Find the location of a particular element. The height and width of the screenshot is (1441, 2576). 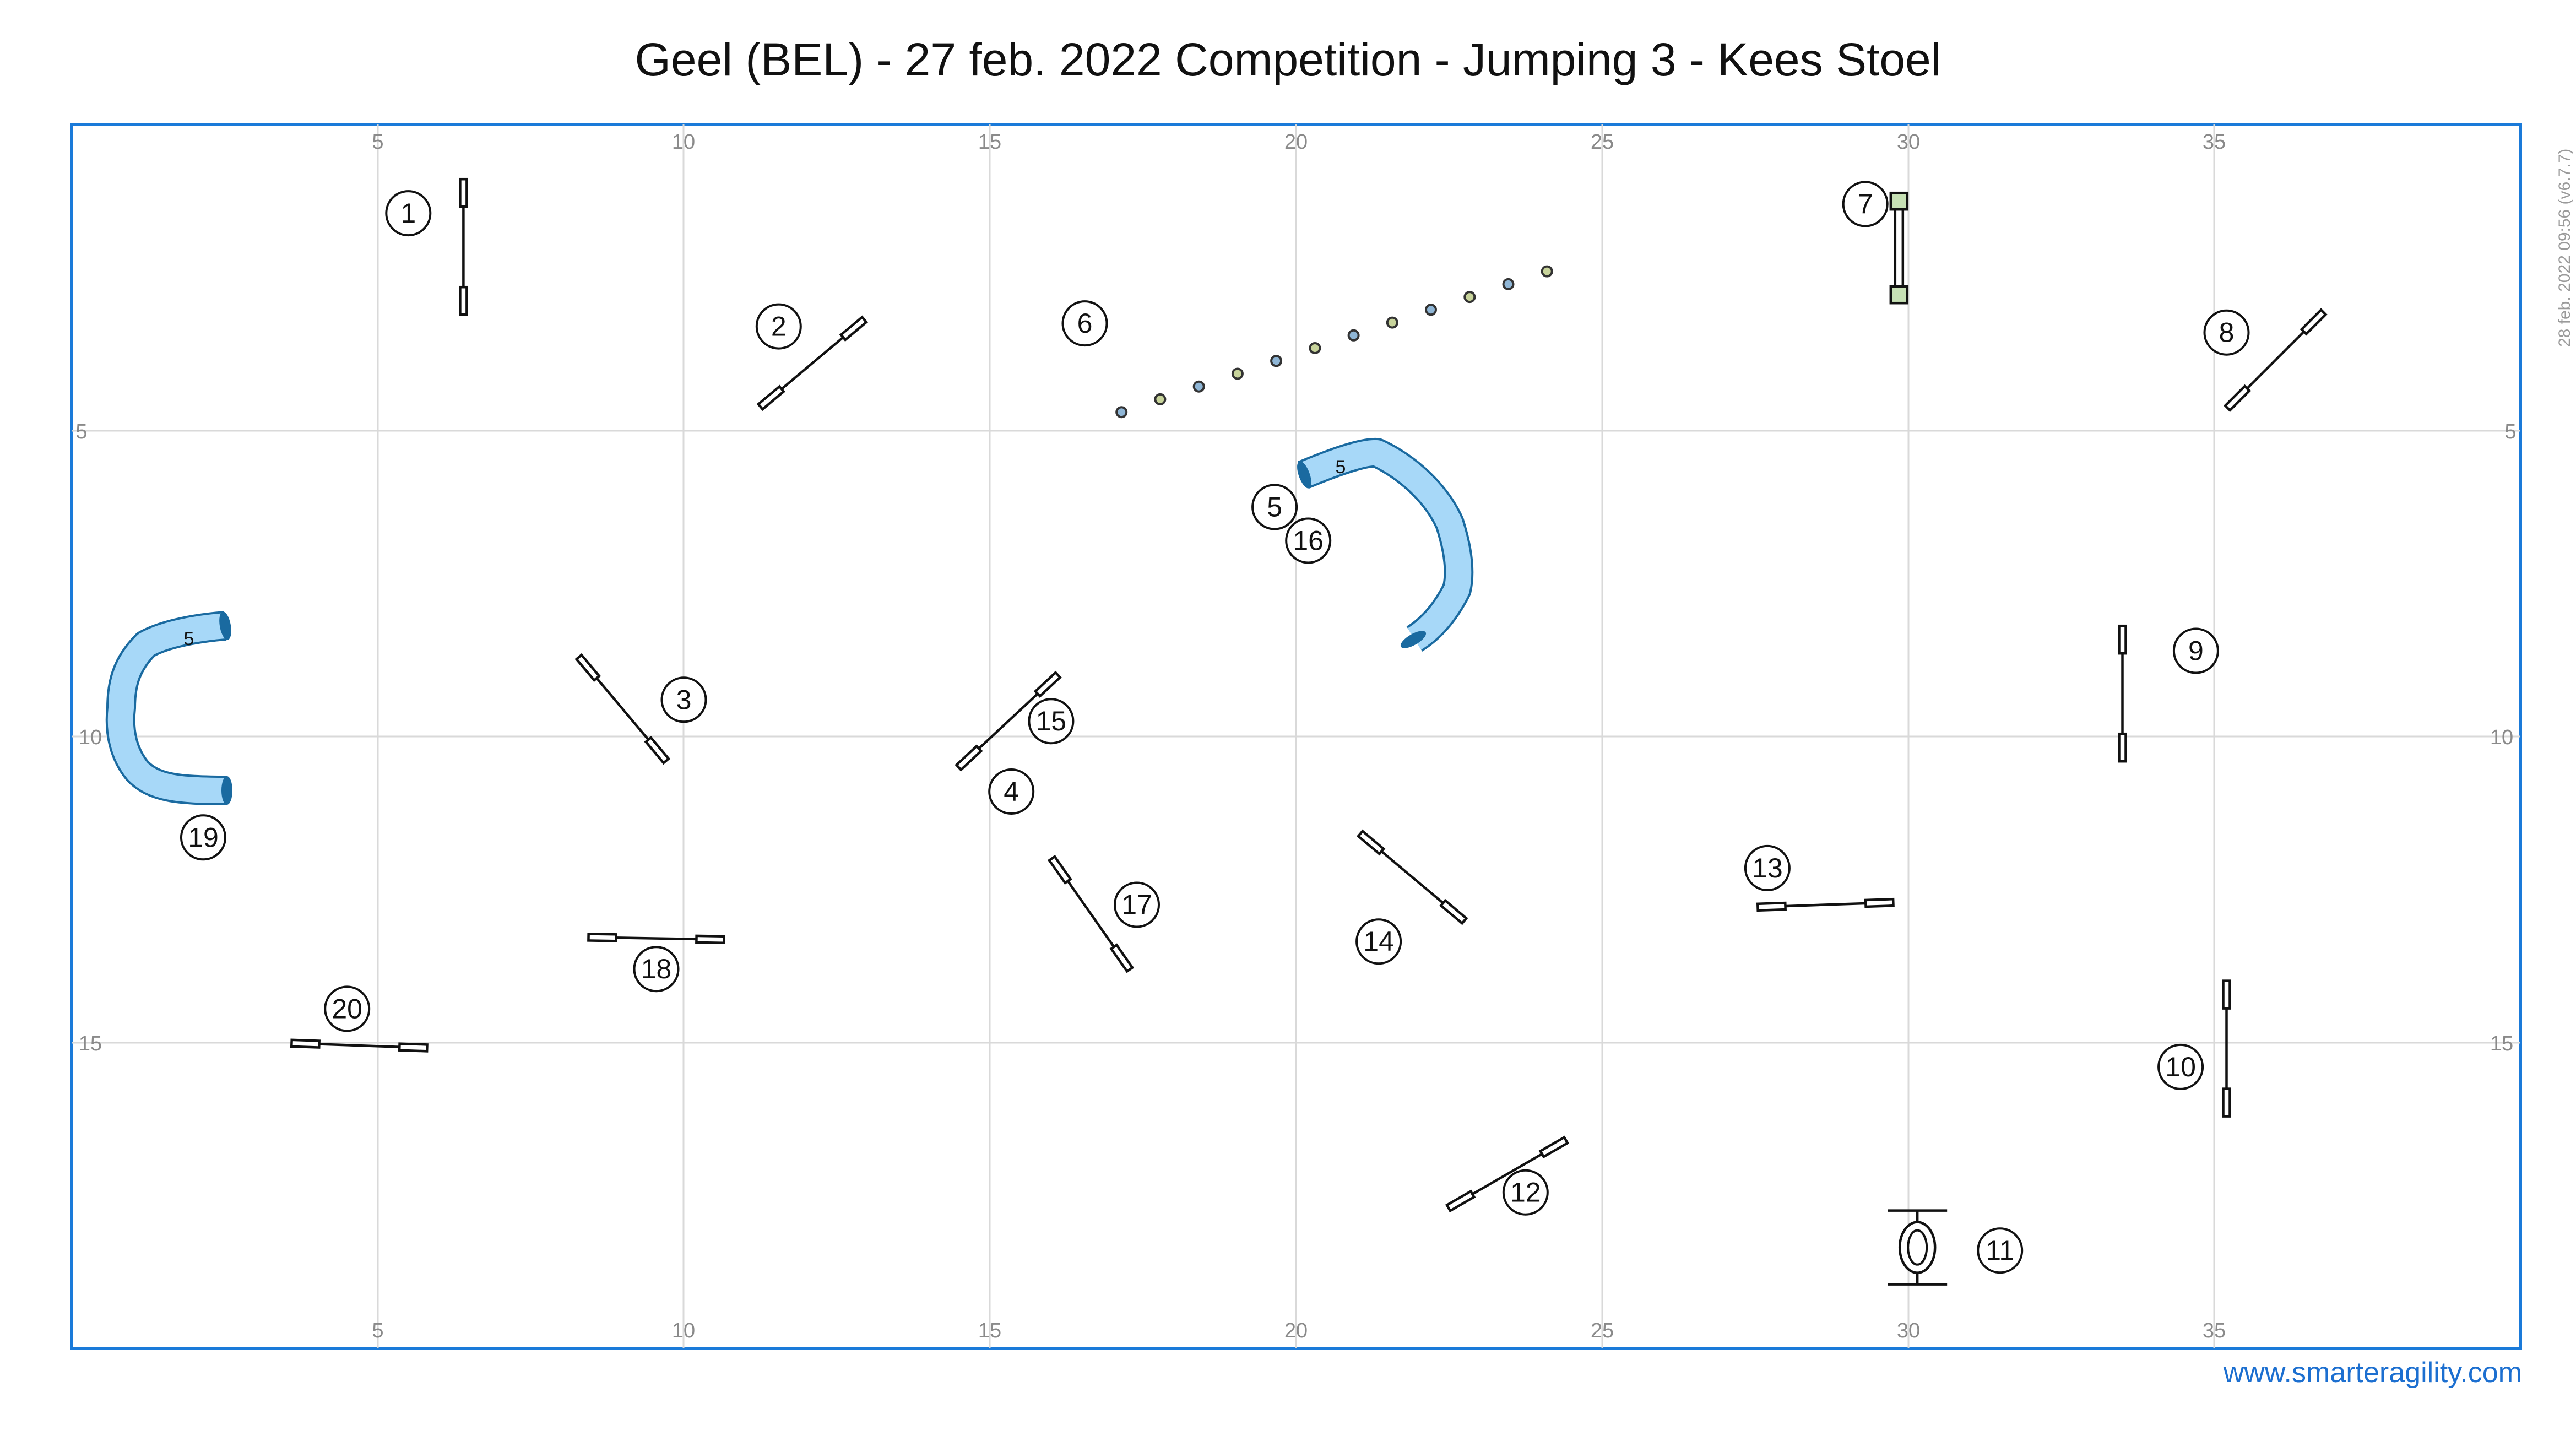

obstacle-number-text: 14 is located at coordinates (1378, 941).